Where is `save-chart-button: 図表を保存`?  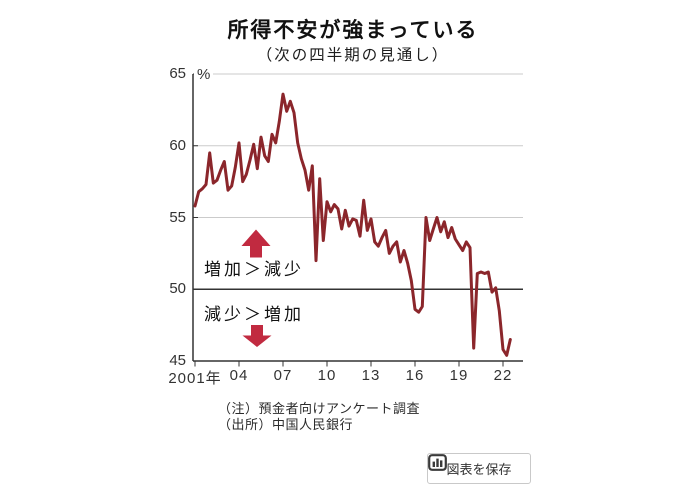
save-chart-button: 図表を保存 is located at coordinates (479, 468).